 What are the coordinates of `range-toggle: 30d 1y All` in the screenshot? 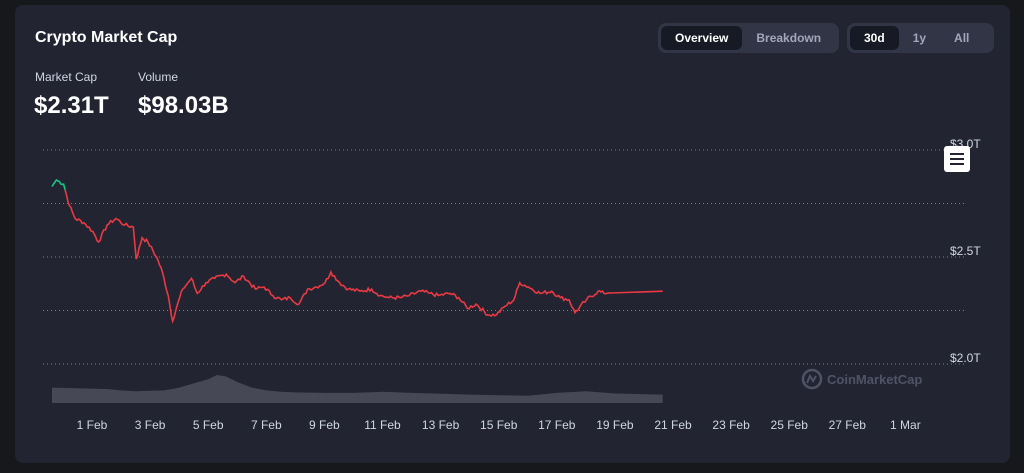 It's located at (920, 38).